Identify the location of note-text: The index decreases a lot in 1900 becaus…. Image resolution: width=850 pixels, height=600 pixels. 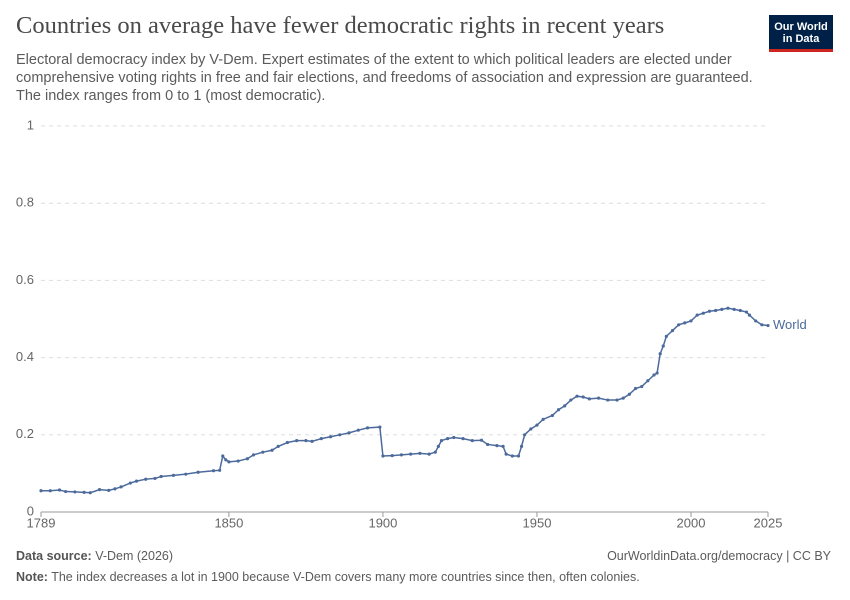
(345, 577).